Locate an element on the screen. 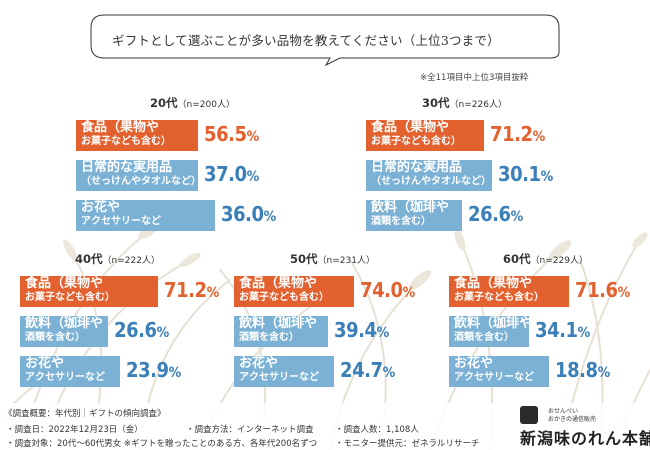 The width and height of the screenshot is (650, 450). value-number: 26.6 is located at coordinates (135, 330).